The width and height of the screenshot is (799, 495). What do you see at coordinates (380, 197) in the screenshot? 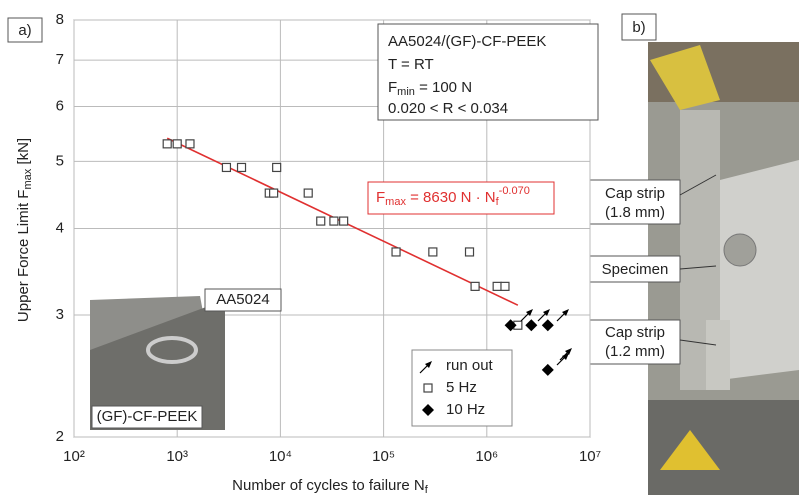
I see `fit-label-part: F` at bounding box center [380, 197].